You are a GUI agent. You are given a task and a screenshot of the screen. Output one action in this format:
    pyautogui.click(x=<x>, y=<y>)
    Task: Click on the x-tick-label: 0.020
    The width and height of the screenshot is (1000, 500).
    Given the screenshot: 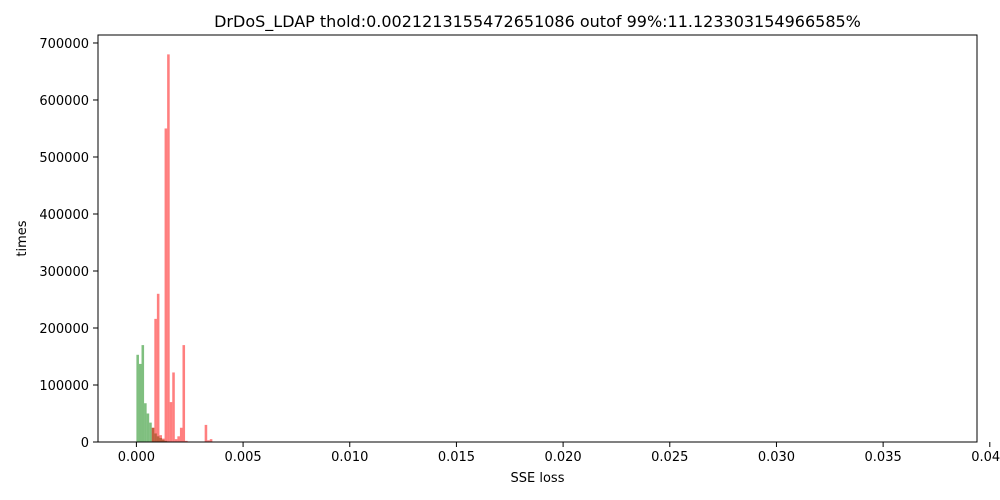 What is the action you would take?
    pyautogui.click(x=562, y=457)
    